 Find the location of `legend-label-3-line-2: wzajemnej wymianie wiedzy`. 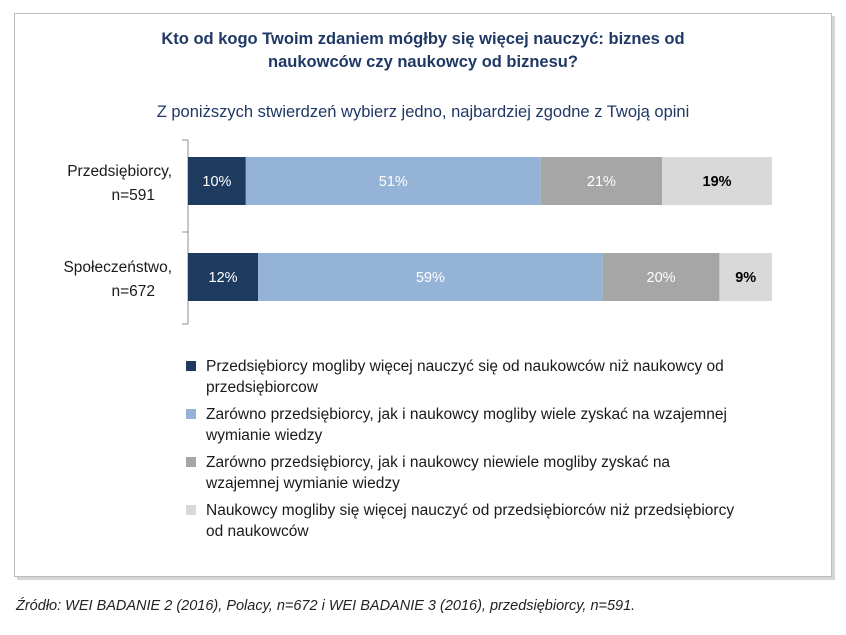

legend-label-3-line-2: wzajemnej wymianie wiedzy is located at coordinates (303, 483).